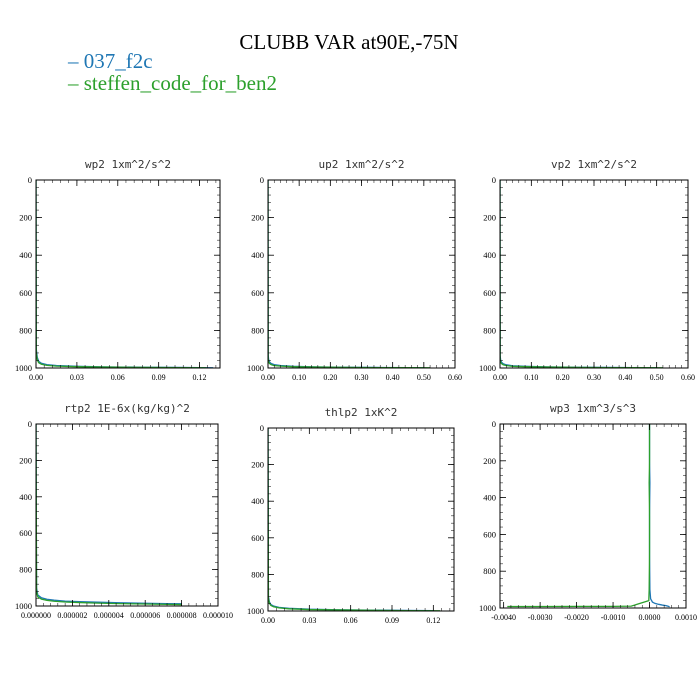 This screenshot has width=700, height=700. What do you see at coordinates (487, 608) in the screenshot?
I see `panel-6-y-tick-label: 1000` at bounding box center [487, 608].